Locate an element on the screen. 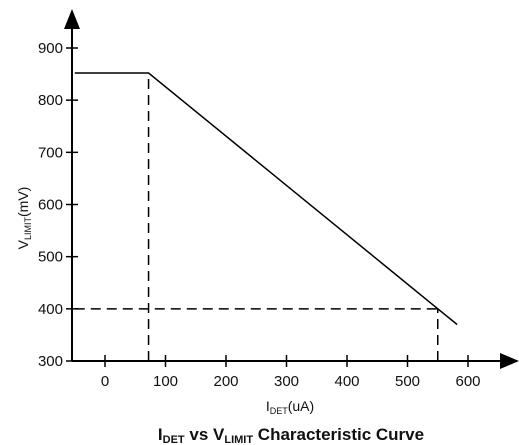  x-tick-label-600: 600 is located at coordinates (467, 381).